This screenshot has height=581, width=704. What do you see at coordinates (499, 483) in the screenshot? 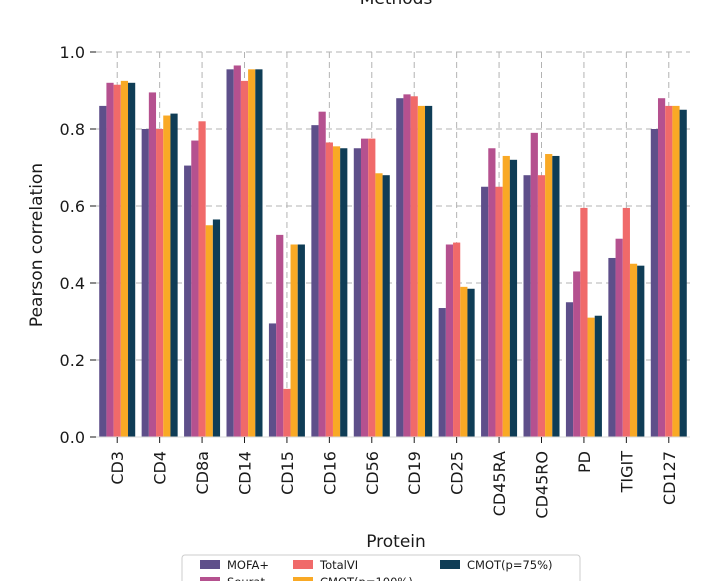
I see `x-tick-label: CD45RA` at bounding box center [499, 483].